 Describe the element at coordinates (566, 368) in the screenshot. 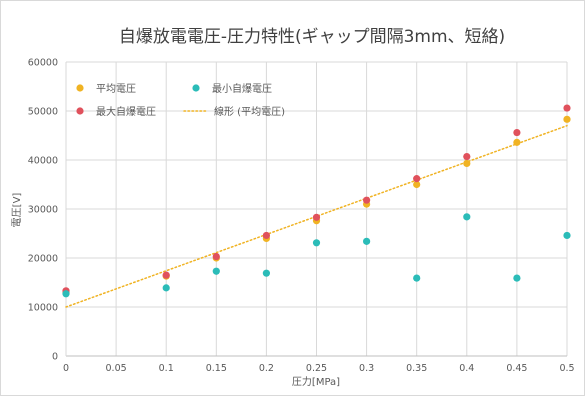

I see `x-tick-label: 0.5` at that location.